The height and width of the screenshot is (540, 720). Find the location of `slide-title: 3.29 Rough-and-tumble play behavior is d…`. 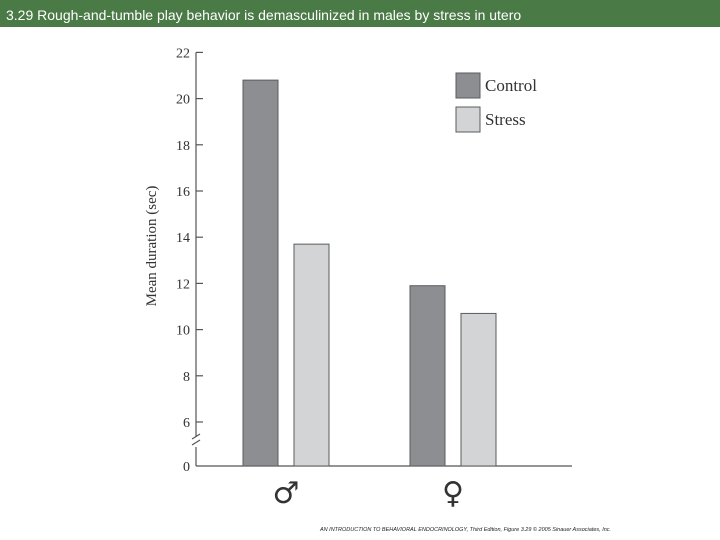

slide-title: 3.29 Rough-and-tumble play behavior is d… is located at coordinates (360, 13).